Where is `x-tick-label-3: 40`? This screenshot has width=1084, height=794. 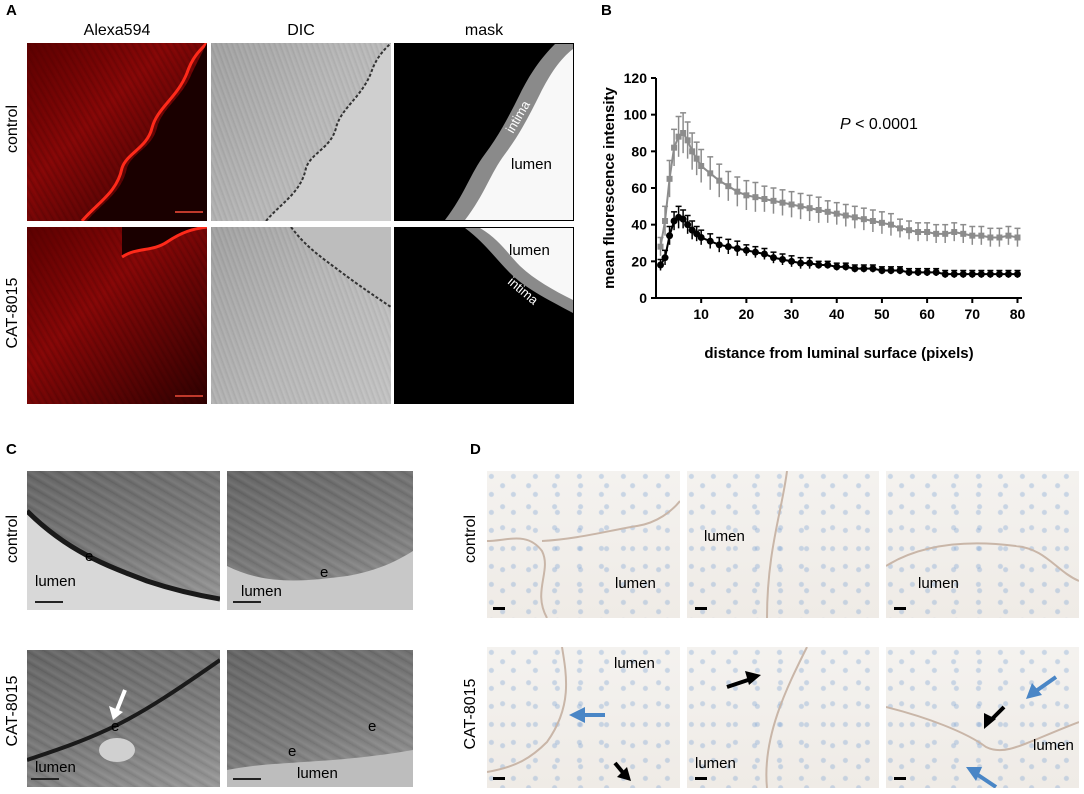 x-tick-label-3: 40 is located at coordinates (837, 314).